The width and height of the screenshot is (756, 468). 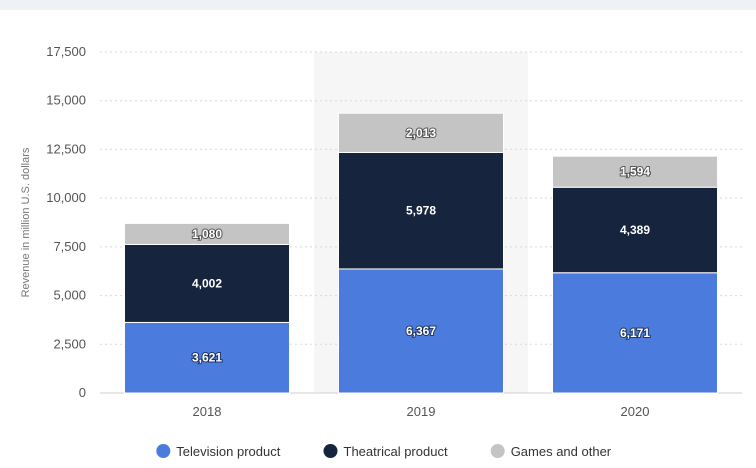 I want to click on bar-television-product-2018, so click(x=207, y=357).